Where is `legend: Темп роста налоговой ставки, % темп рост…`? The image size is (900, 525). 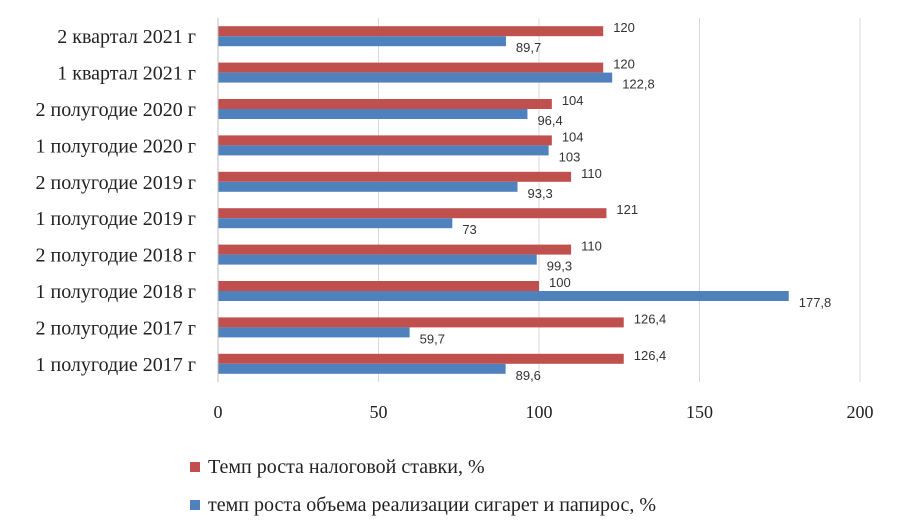 legend: Темп роста налоговой ставки, % темп рост… is located at coordinates (423, 486).